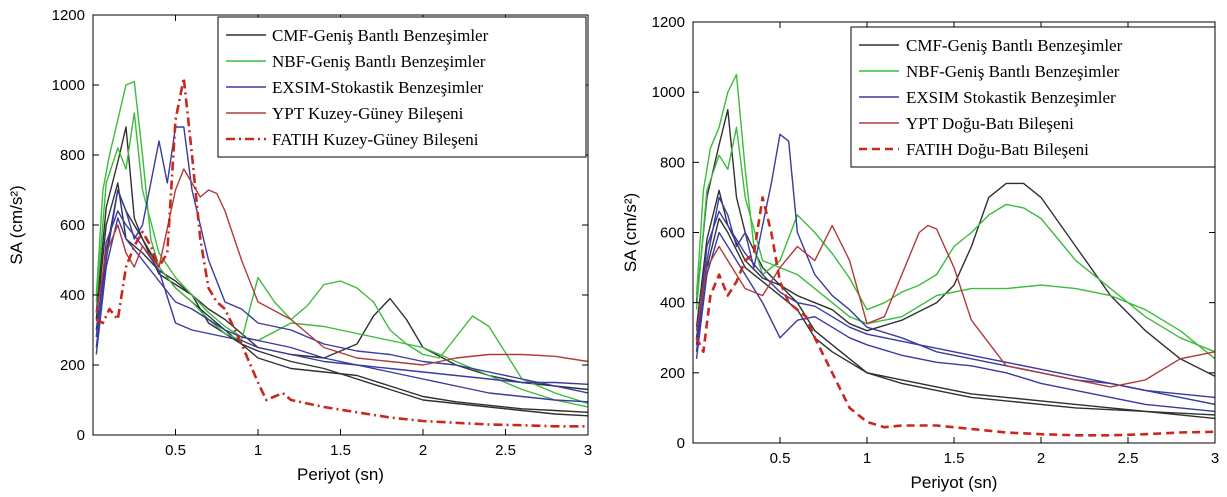 The width and height of the screenshot is (1227, 497). Describe the element at coordinates (997, 149) in the screenshot. I see `legend-entry: FATIH Doğu-Batı Bileşeni` at that location.